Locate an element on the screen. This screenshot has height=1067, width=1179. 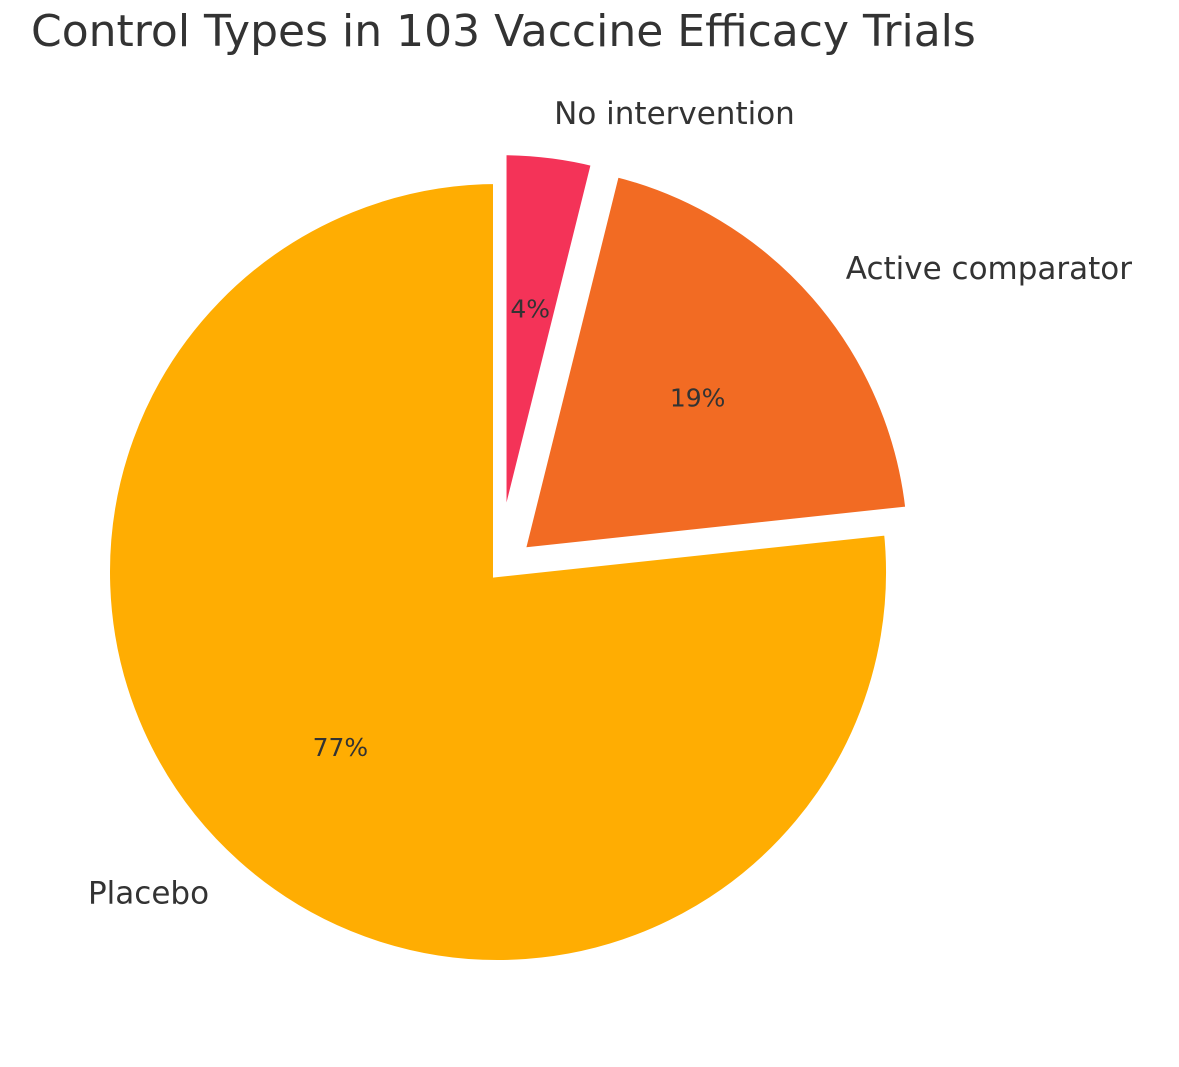
slice-label-placebo: Placebo is located at coordinates (148, 894).